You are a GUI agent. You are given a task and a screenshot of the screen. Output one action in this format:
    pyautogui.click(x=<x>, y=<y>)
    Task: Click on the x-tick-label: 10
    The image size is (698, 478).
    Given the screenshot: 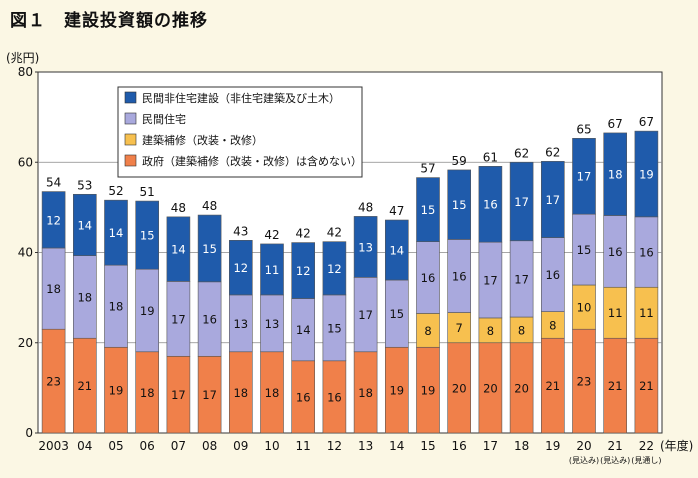 What is the action you would take?
    pyautogui.click(x=271, y=446)
    